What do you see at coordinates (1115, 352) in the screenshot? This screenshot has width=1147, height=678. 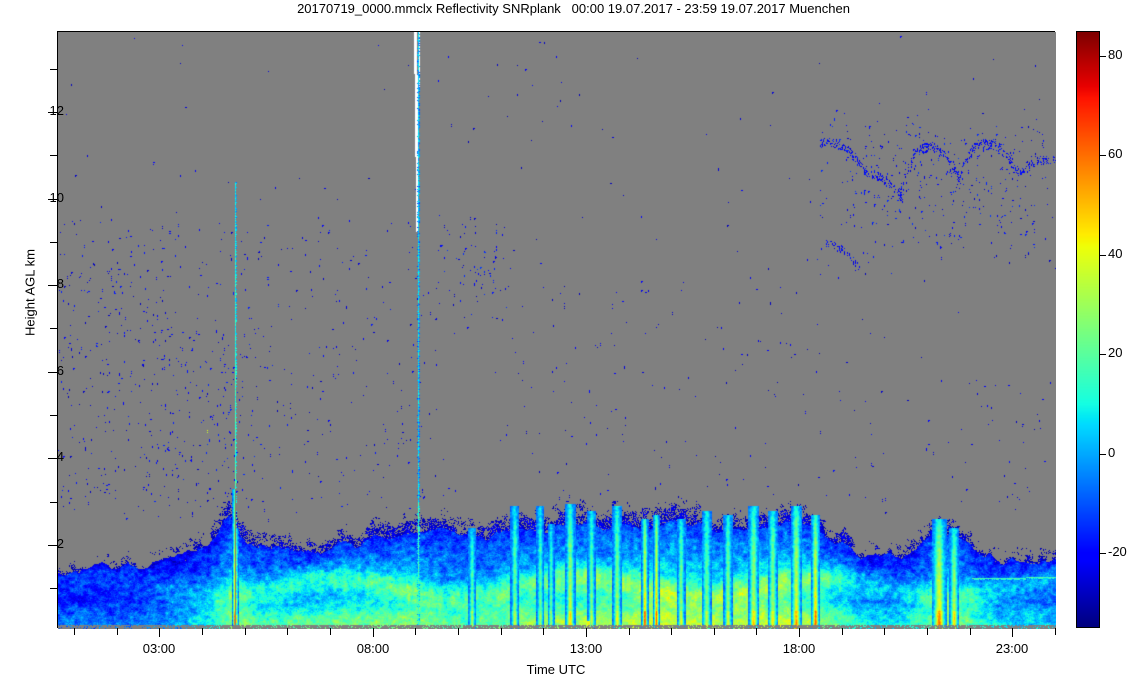 I see `colorbar-tick-label: 20` at bounding box center [1115, 352].